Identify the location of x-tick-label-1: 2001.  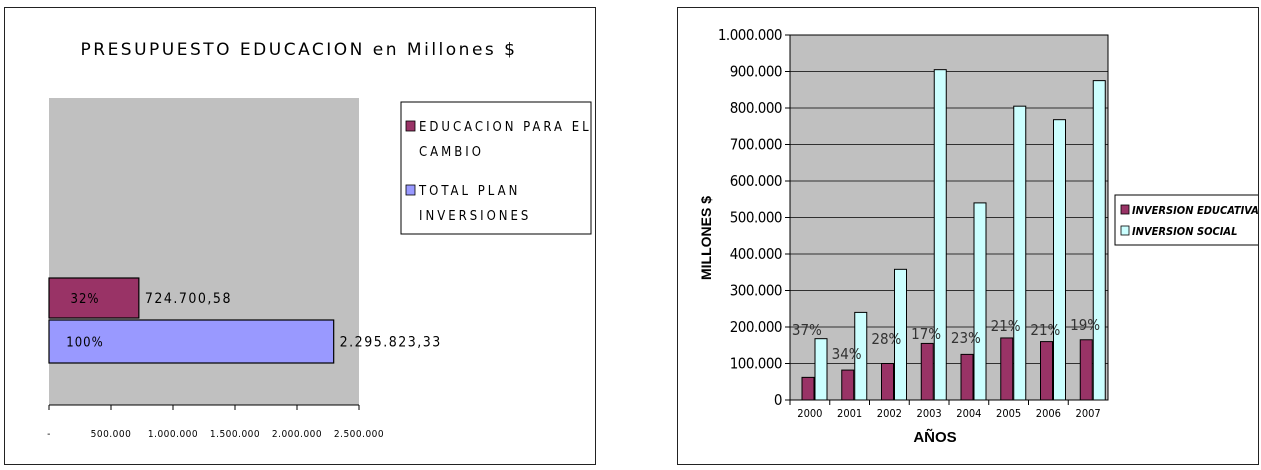
(849, 413).